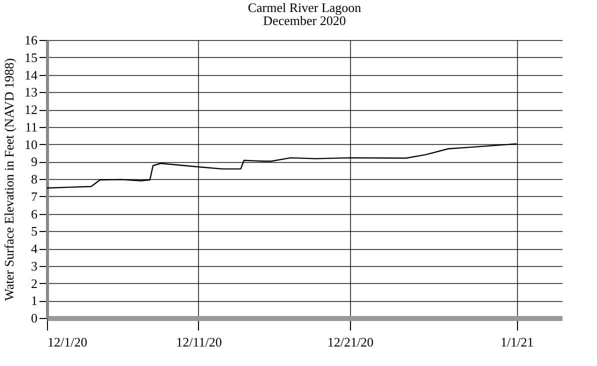  What do you see at coordinates (34, 162) in the screenshot?
I see `y-tick-label: 9` at bounding box center [34, 162].